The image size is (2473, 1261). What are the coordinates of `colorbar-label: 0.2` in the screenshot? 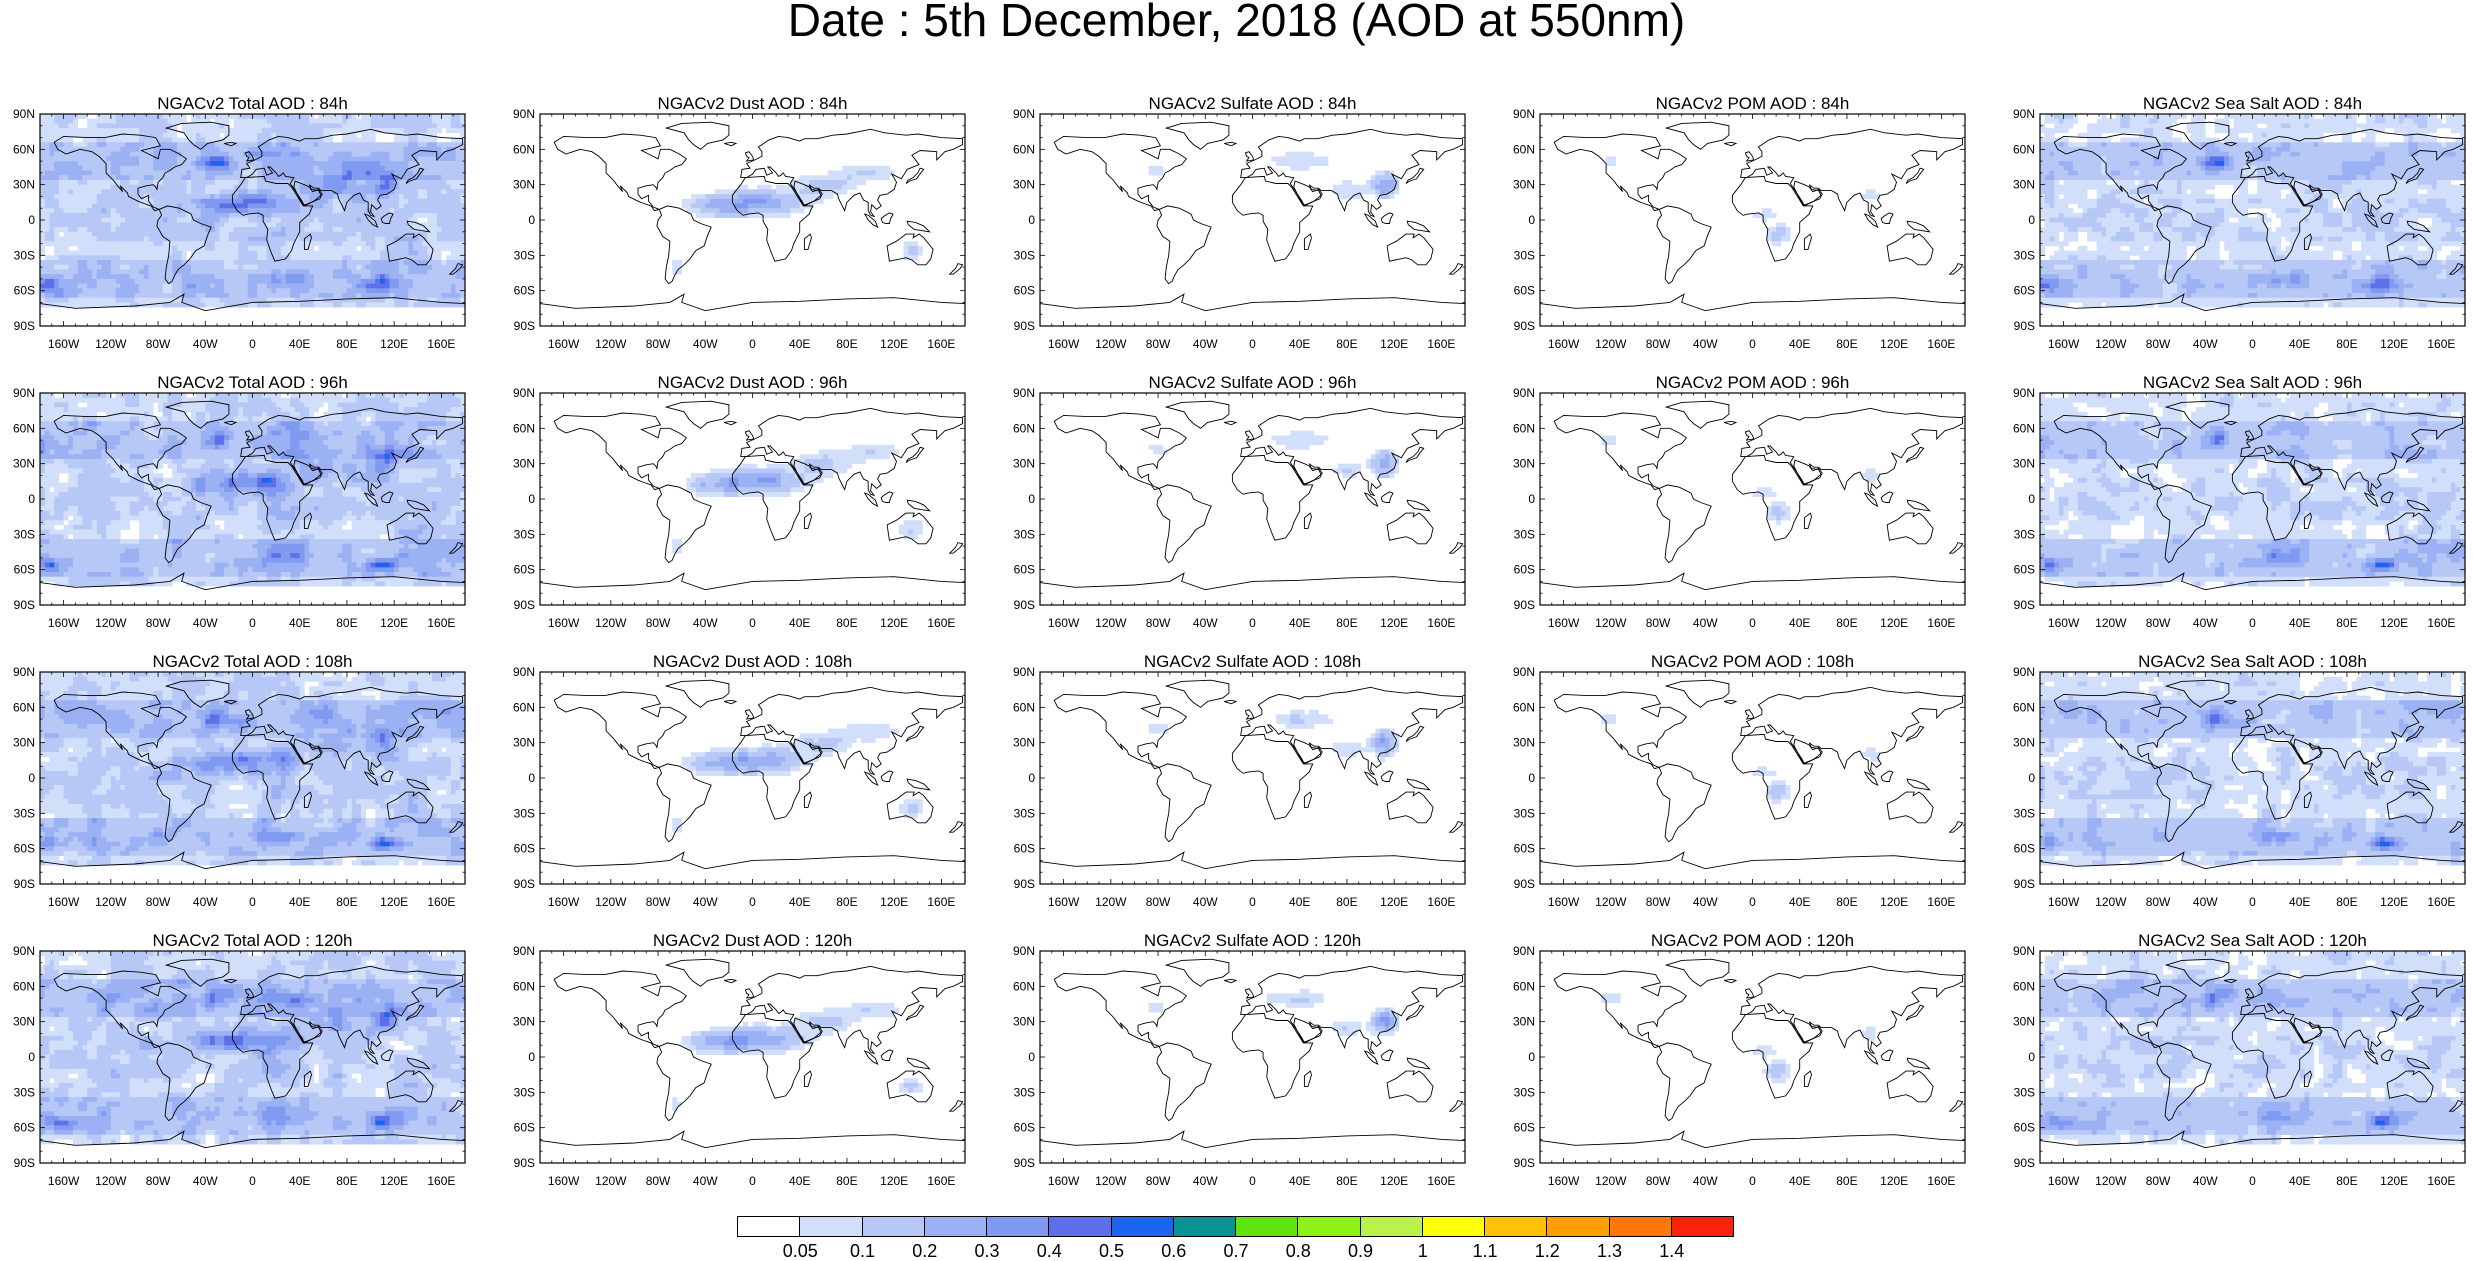 It's located at (924, 1251).